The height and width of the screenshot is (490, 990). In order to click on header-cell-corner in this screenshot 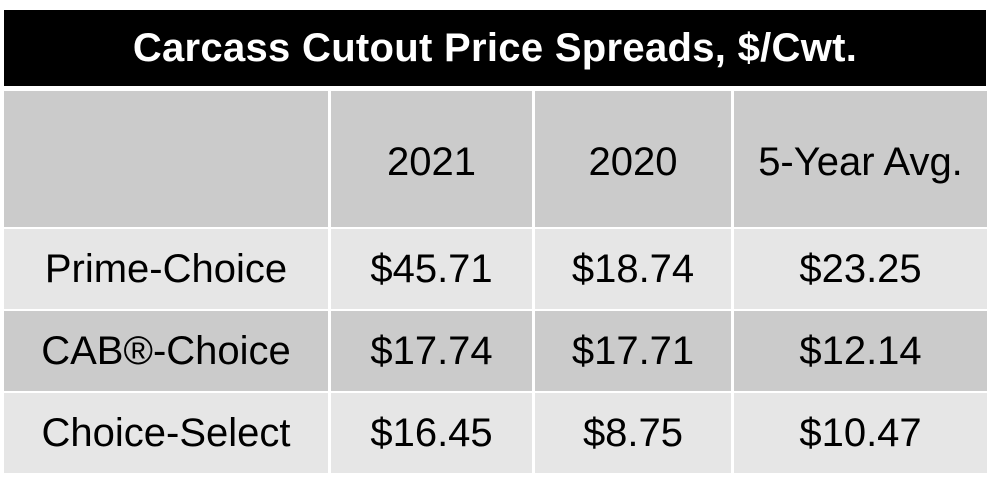, I will do `click(166, 159)`.